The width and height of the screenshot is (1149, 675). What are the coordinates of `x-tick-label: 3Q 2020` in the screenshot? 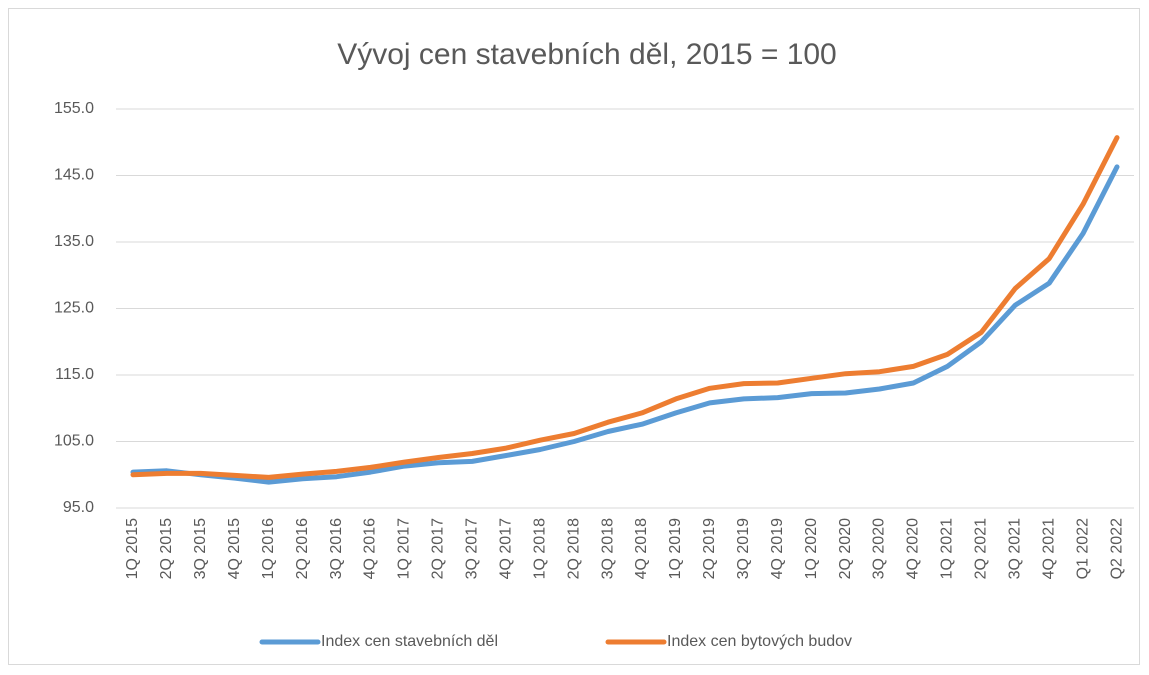 It's located at (879, 548).